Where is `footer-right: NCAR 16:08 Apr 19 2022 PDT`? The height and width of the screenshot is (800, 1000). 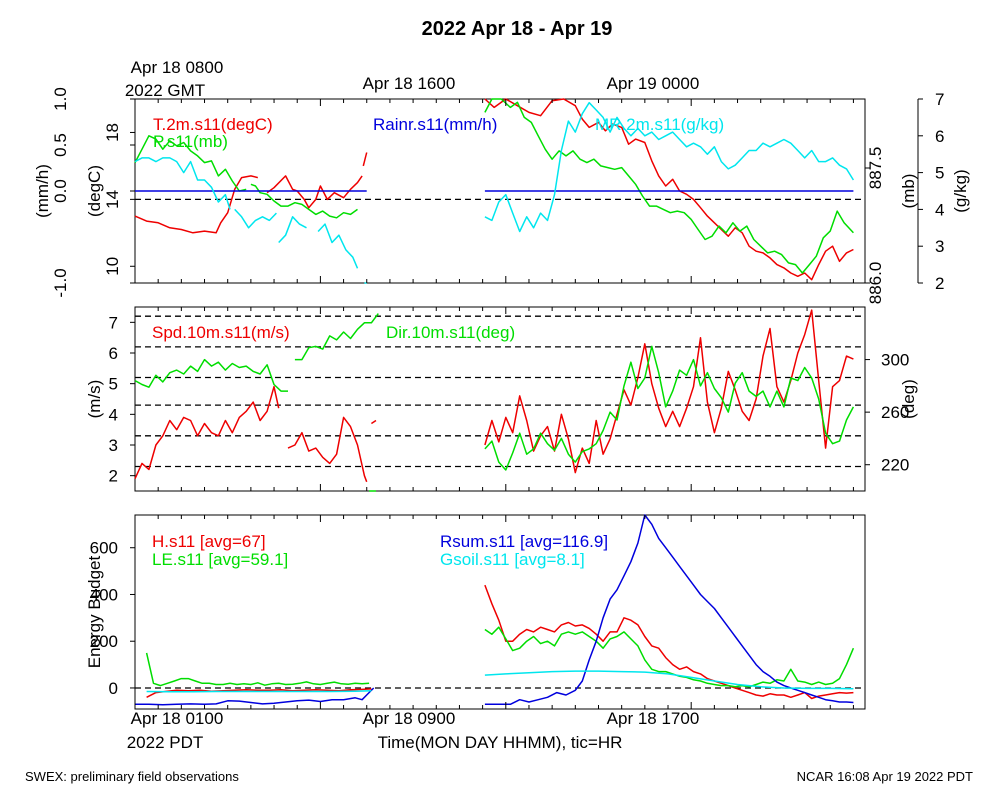
footer-right: NCAR 16:08 Apr 19 2022 PDT is located at coordinates (885, 776).